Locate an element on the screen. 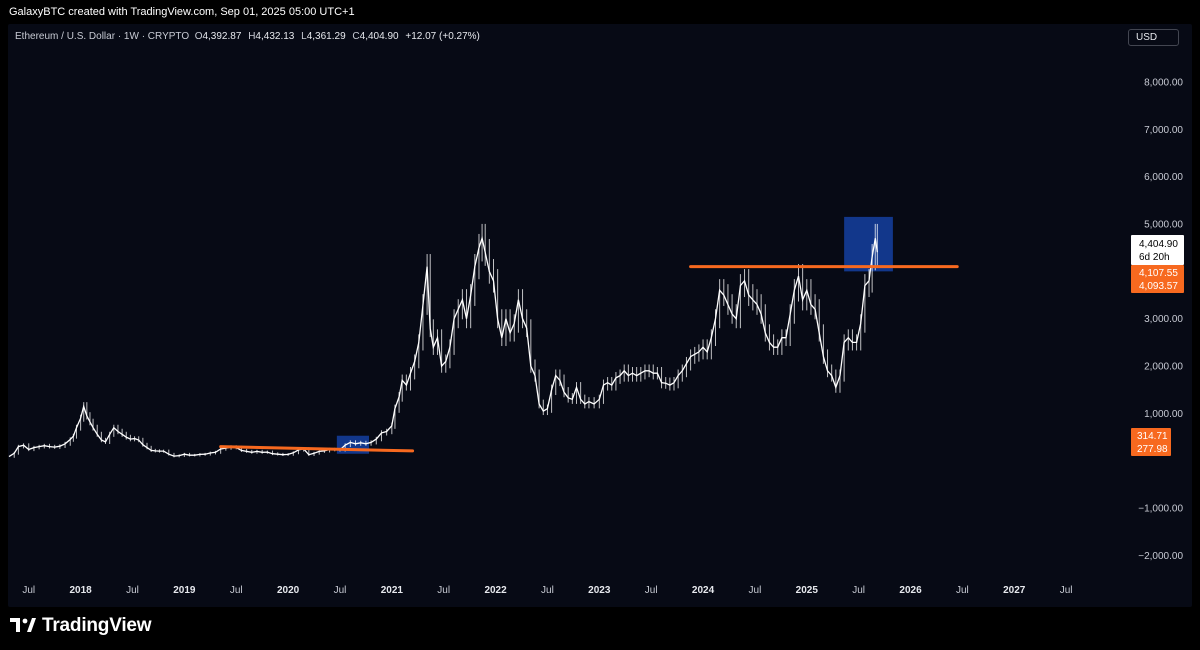  x-tick-label-19: 2027 is located at coordinates (1014, 590).